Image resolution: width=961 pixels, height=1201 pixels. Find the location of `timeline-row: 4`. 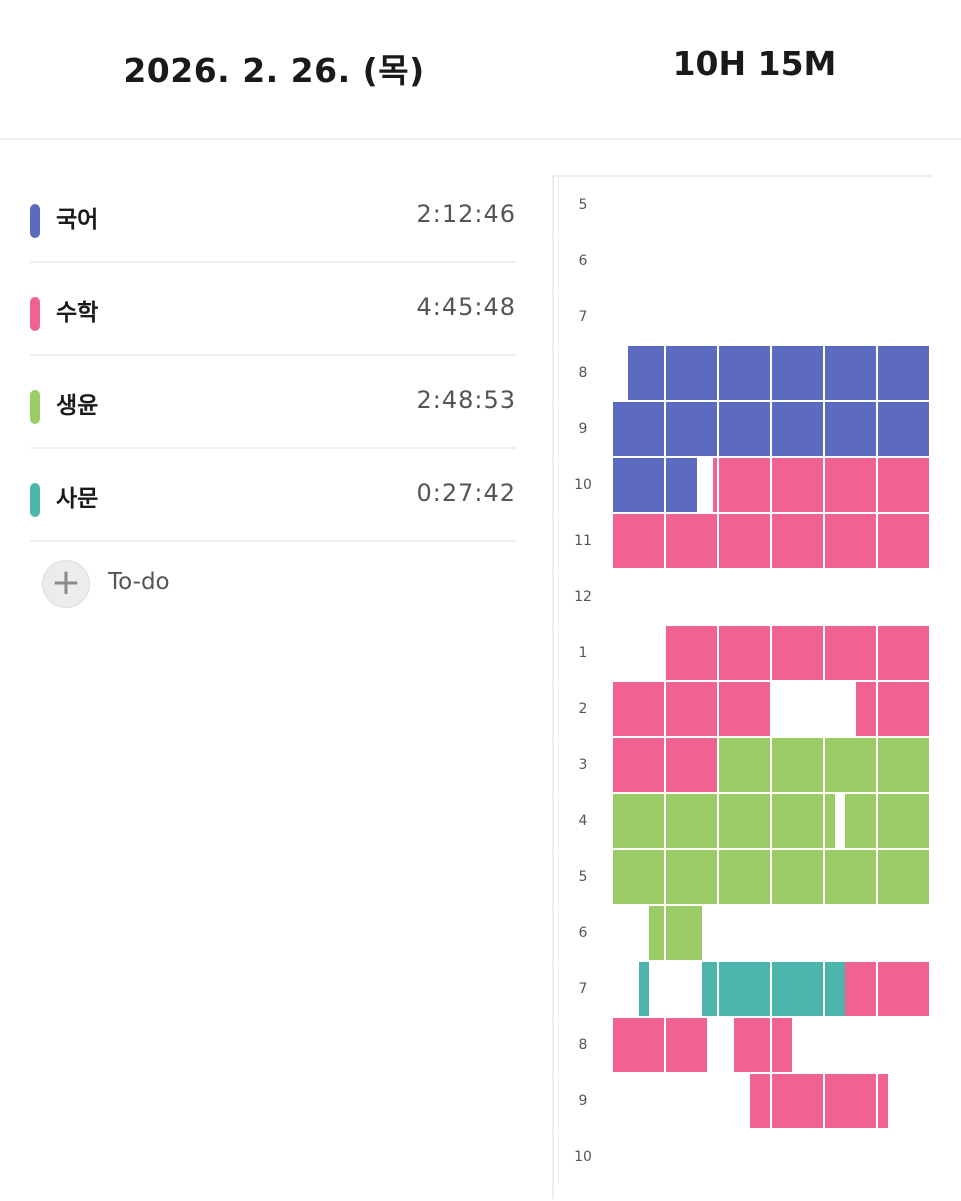

timeline-row: 4 is located at coordinates (744, 821).